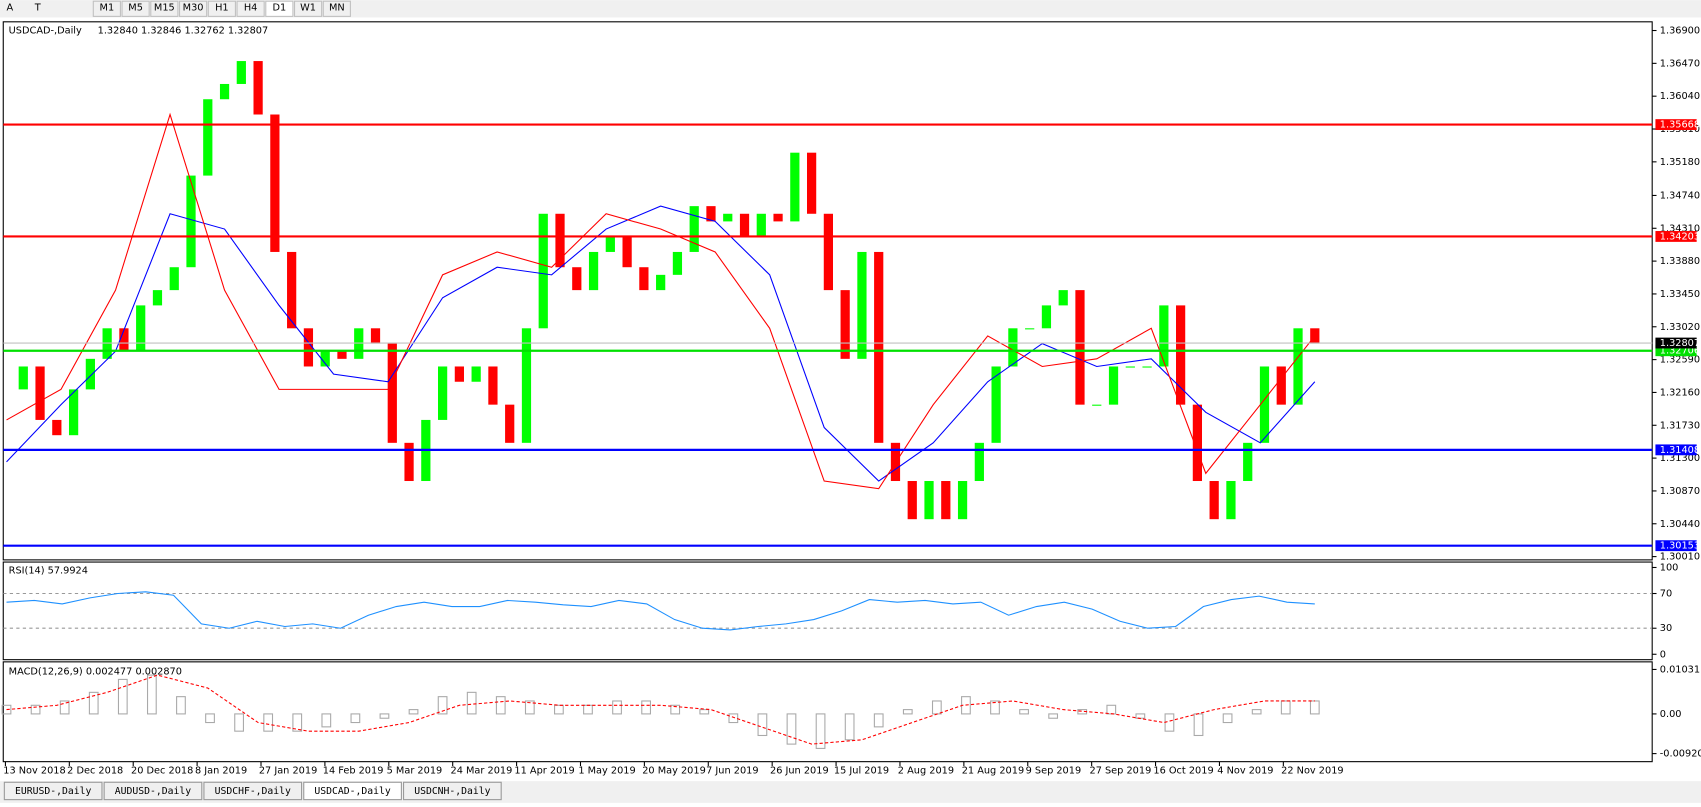 This screenshot has height=807, width=1701. What do you see at coordinates (482, 770) in the screenshot?
I see `x-tick-label: 24 Mar 2019` at bounding box center [482, 770].